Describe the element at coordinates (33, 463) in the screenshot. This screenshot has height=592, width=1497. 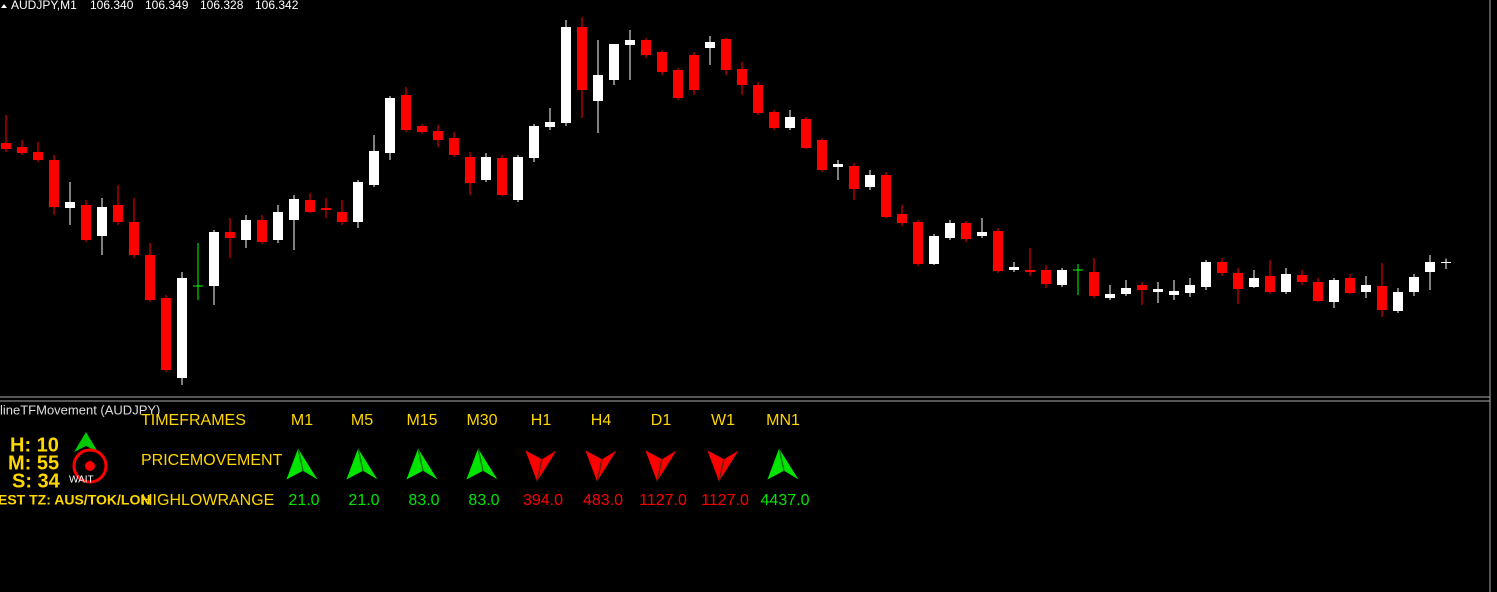
I see `clock-minutes: M: 55` at that location.